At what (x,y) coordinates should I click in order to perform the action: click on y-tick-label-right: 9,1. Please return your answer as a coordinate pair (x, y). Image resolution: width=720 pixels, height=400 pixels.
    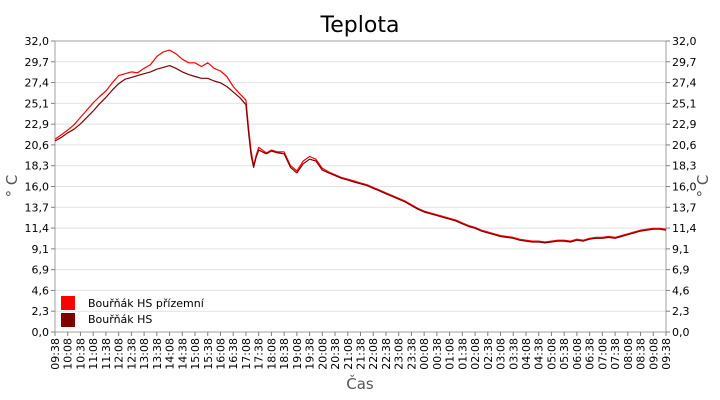
    Looking at the image, I should click on (681, 249).